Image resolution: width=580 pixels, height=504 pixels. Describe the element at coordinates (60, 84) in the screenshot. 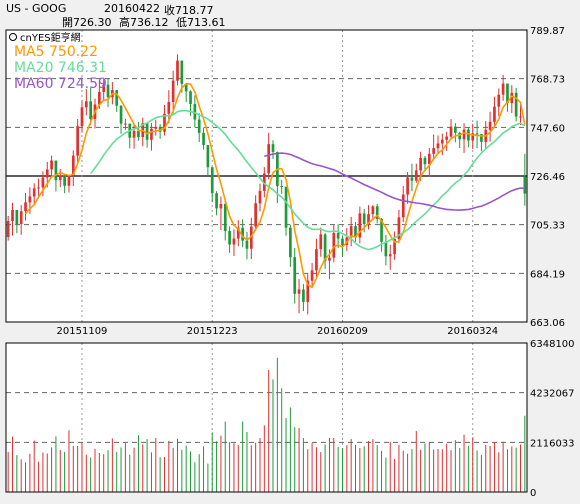

I see `legend-ma60: MA60 724.59` at that location.